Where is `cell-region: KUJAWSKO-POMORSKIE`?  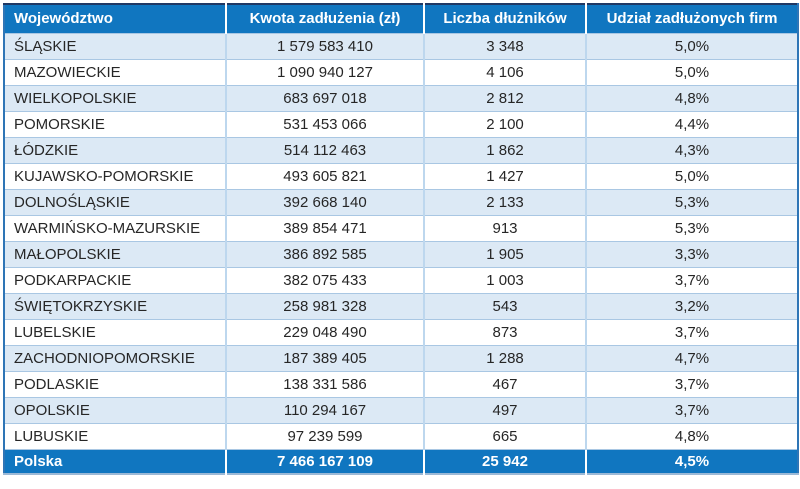
cell-region: KUJAWSKO-POMORSKIE is located at coordinates (115, 175).